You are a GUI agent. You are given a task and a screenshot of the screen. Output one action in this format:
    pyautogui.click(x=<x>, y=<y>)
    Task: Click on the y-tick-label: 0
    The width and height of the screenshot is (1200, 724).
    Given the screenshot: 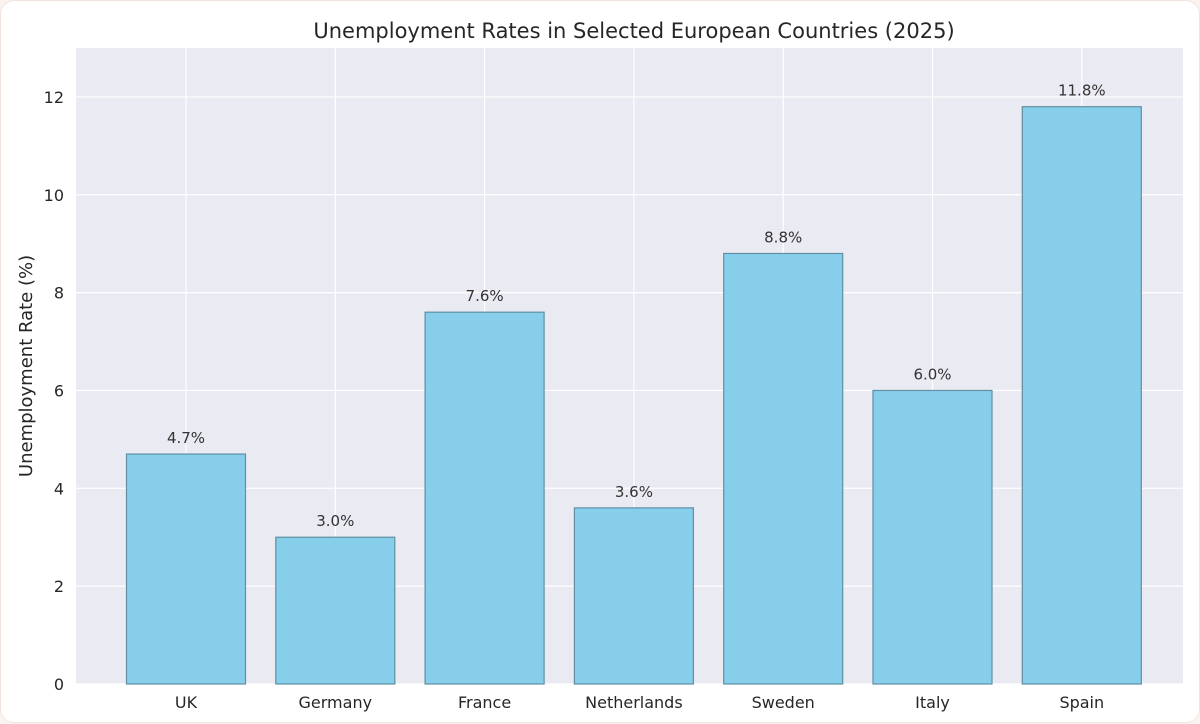 What is the action you would take?
    pyautogui.click(x=59, y=684)
    